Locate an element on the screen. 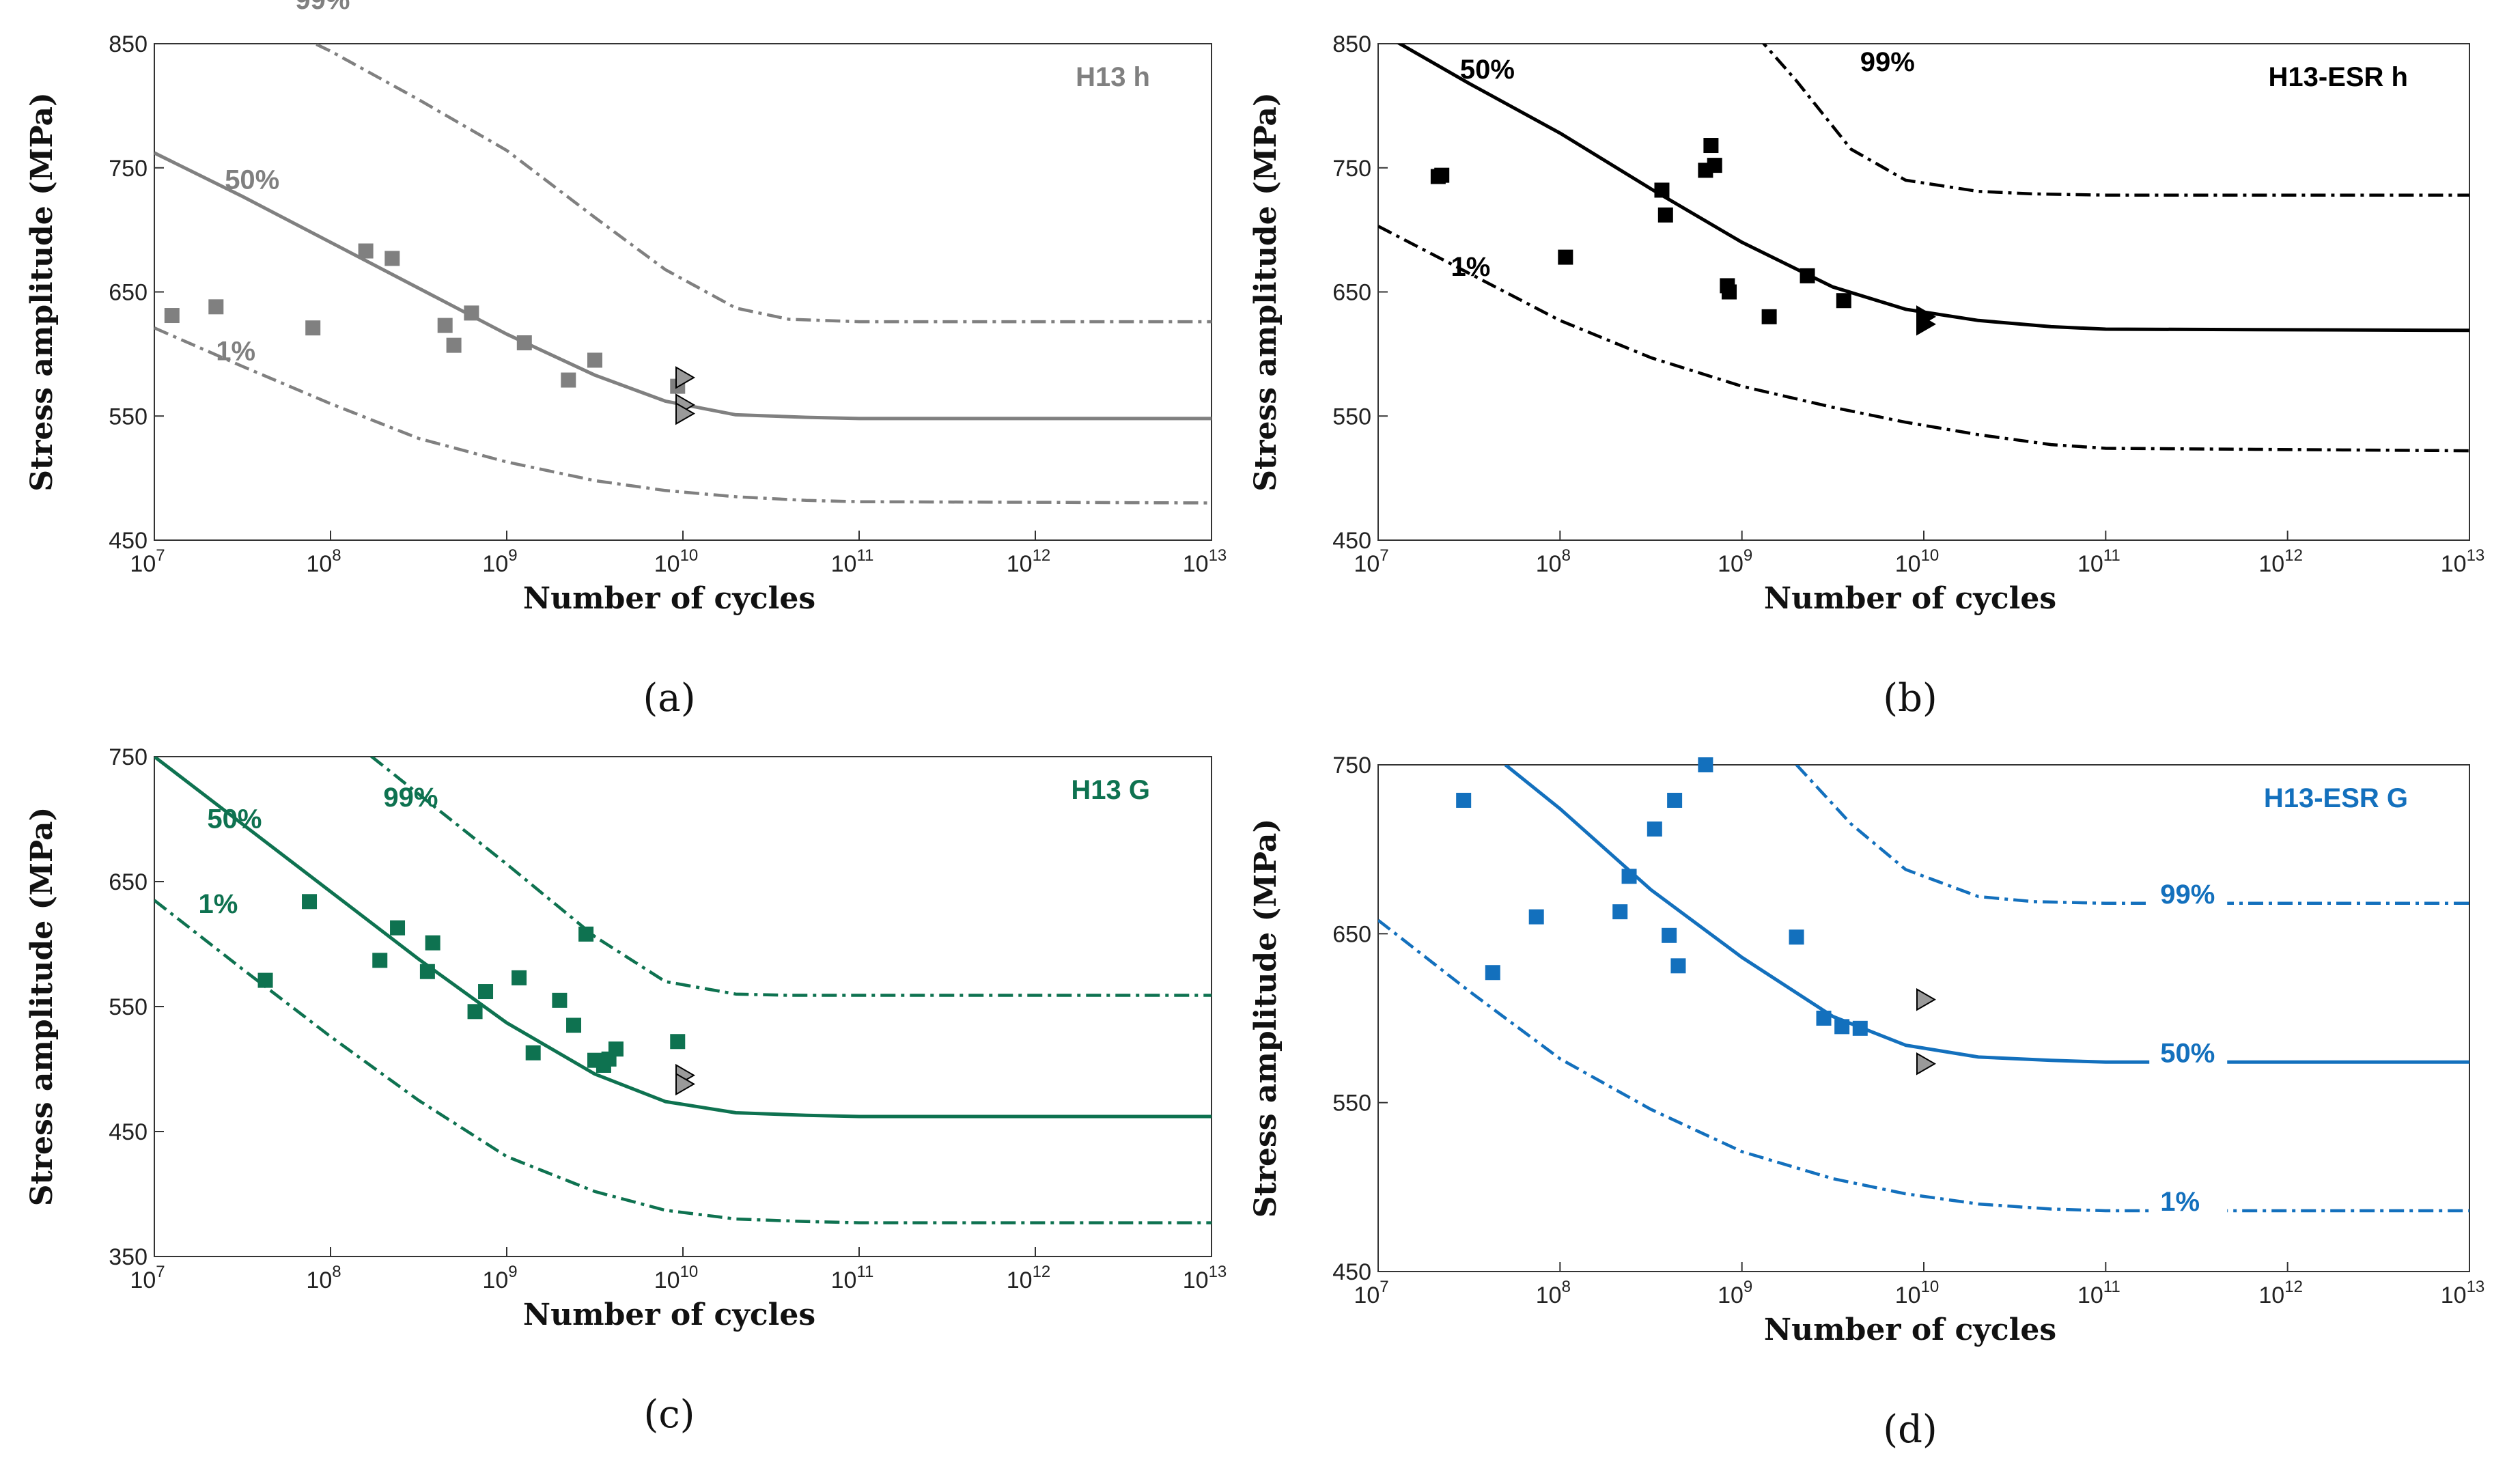 This screenshot has height=1460, width=2520. panel-label: (d) is located at coordinates (1910, 1429).